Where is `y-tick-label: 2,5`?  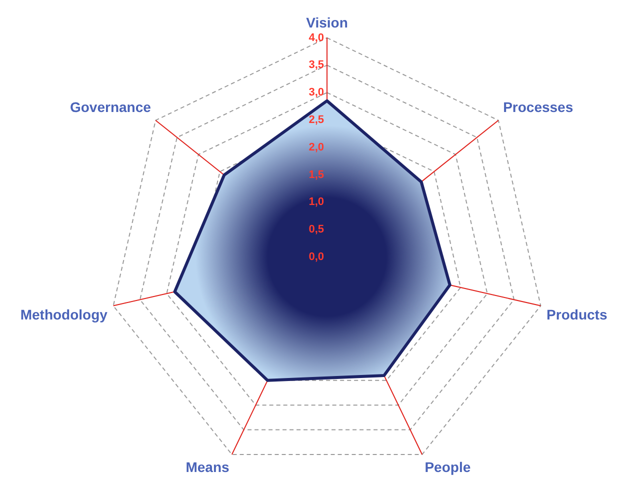
y-tick-label: 2,5 is located at coordinates (316, 120).